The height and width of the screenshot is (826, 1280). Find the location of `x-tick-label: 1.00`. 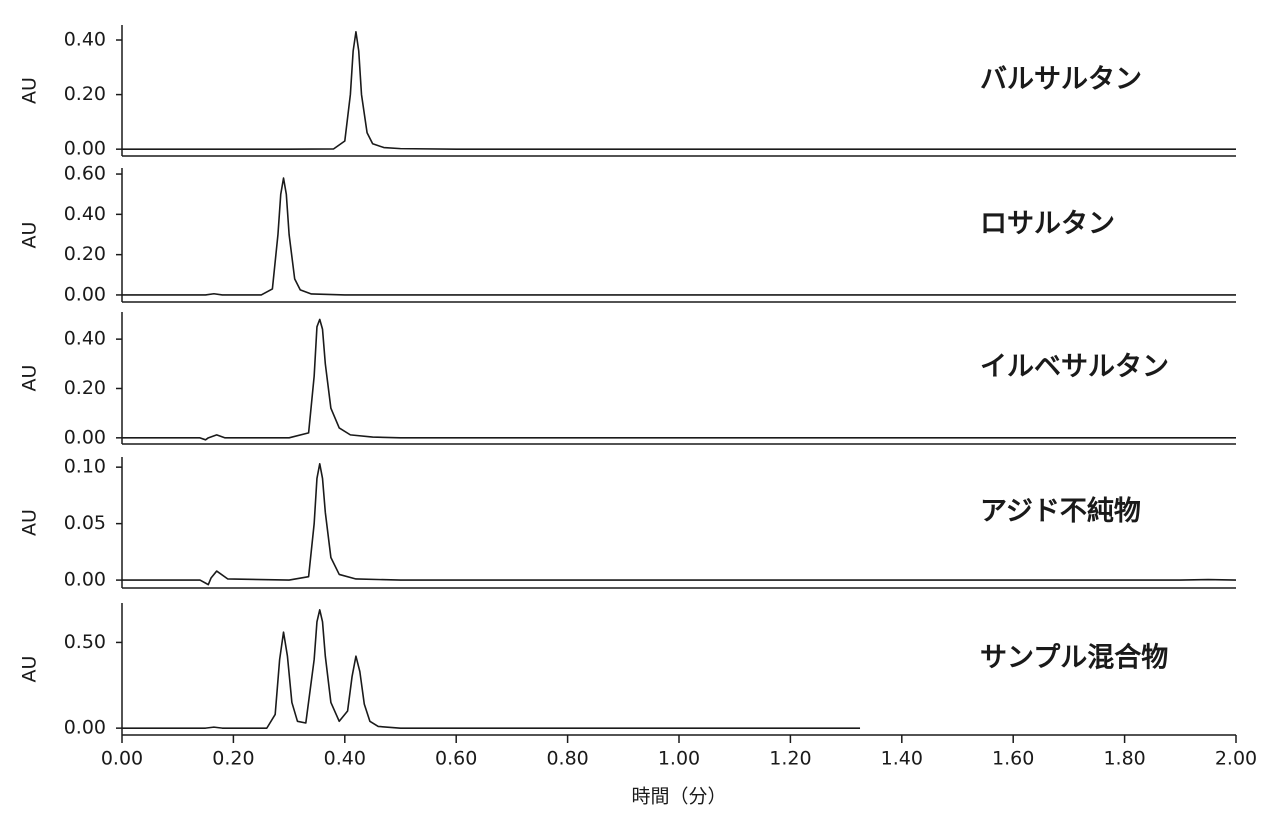

x-tick-label: 1.00 is located at coordinates (679, 759).